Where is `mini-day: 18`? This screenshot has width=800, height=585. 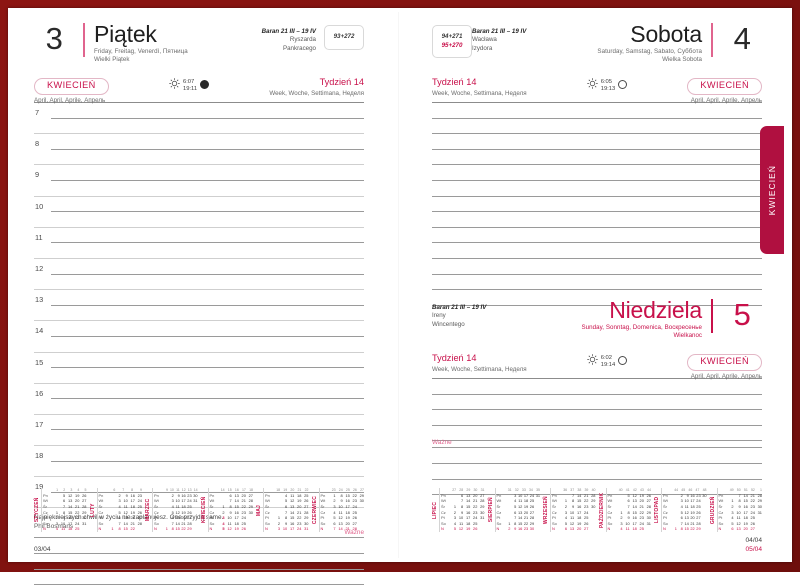 mini-day: 18 is located at coordinates (183, 507).